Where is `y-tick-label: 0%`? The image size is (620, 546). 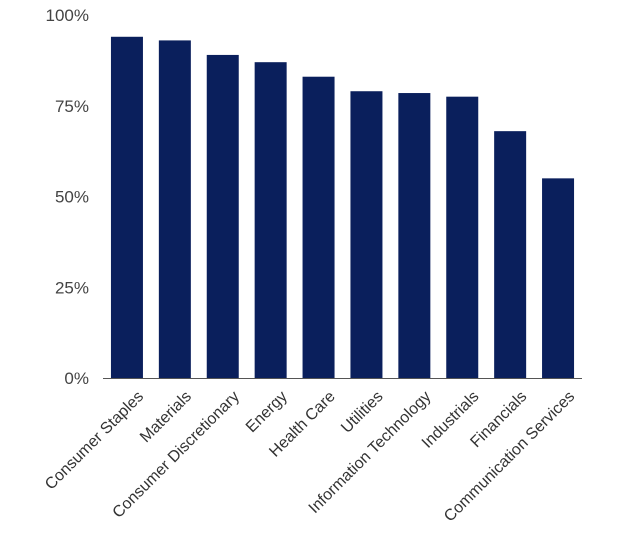
y-tick-label: 0% is located at coordinates (76, 378).